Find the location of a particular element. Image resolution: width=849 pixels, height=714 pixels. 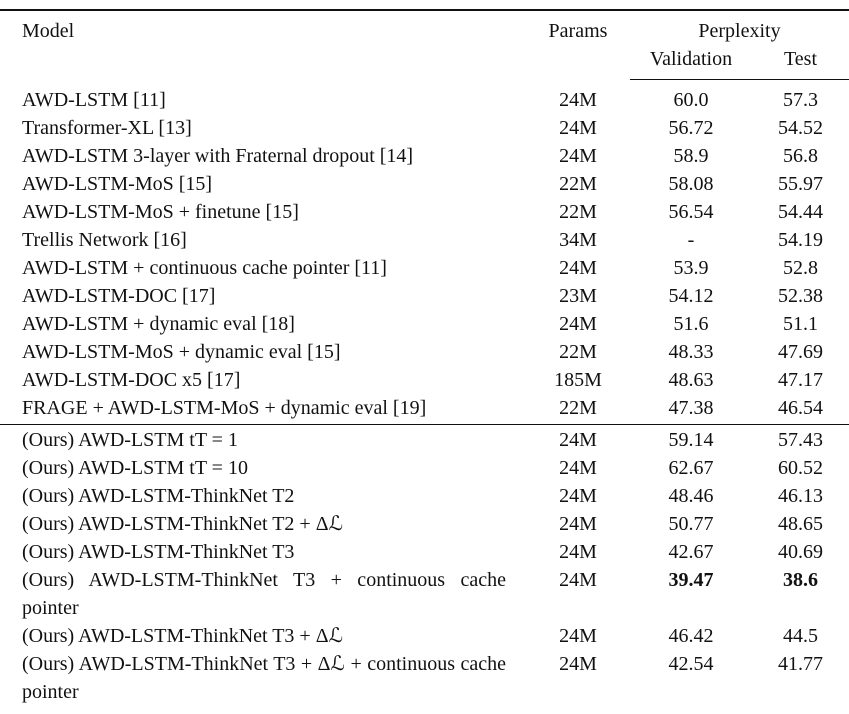

test-cell: 52.38 is located at coordinates (800, 296).